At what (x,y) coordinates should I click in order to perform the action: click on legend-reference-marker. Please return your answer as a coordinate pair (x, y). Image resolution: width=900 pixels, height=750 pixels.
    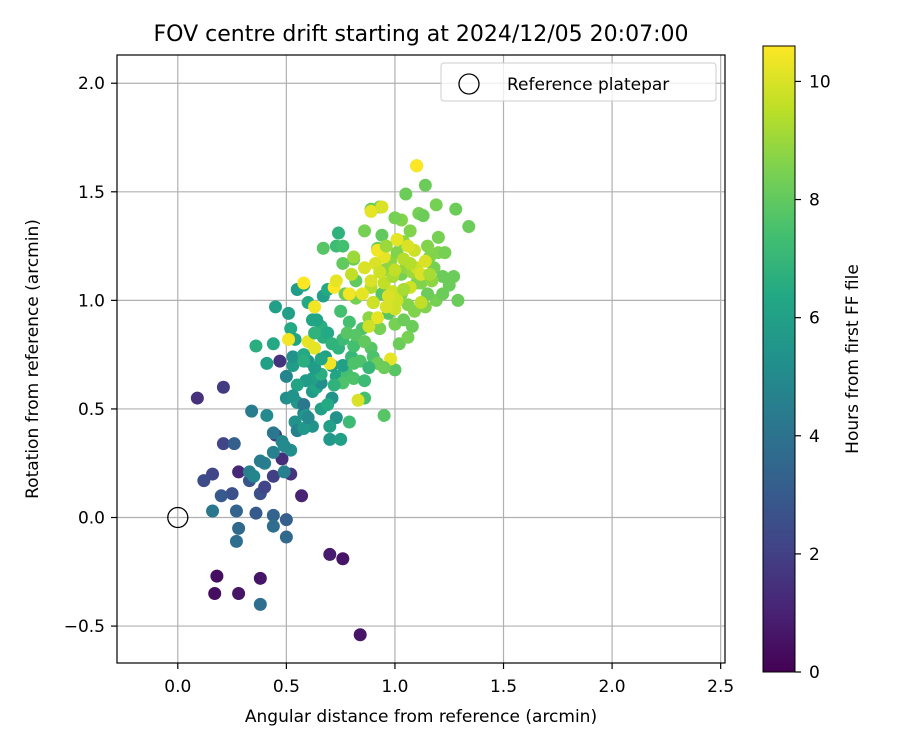
    Looking at the image, I should click on (469, 84).